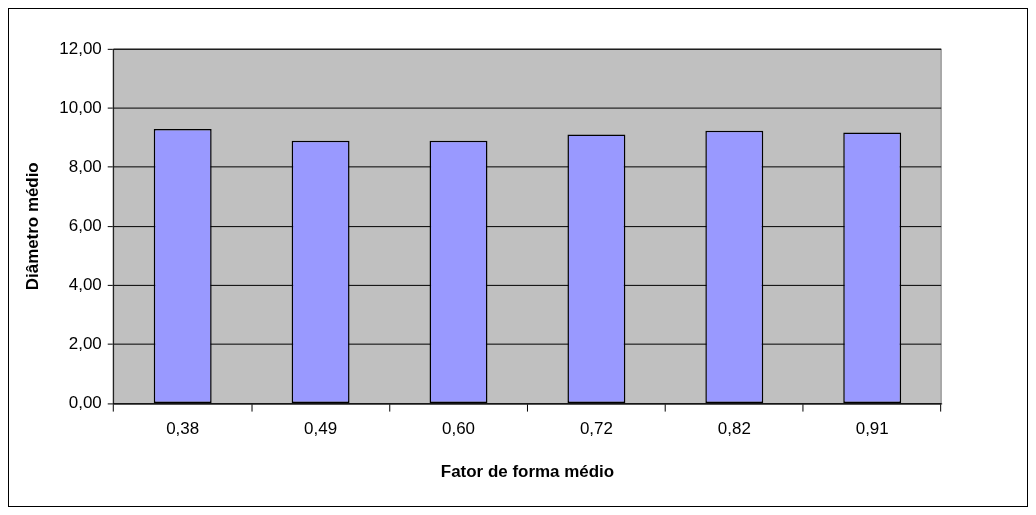 The width and height of the screenshot is (1036, 515). Describe the element at coordinates (85, 285) in the screenshot. I see `y-tick-label: 4,00` at that location.